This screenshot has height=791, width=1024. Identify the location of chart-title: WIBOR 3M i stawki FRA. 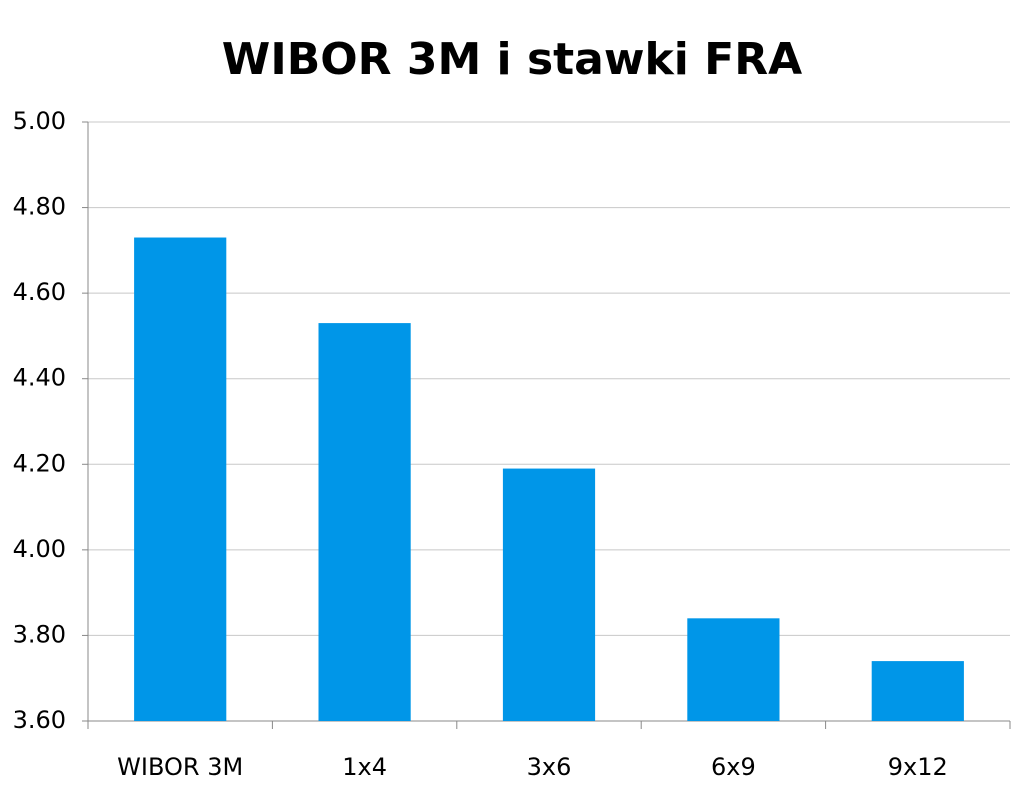
(512, 59).